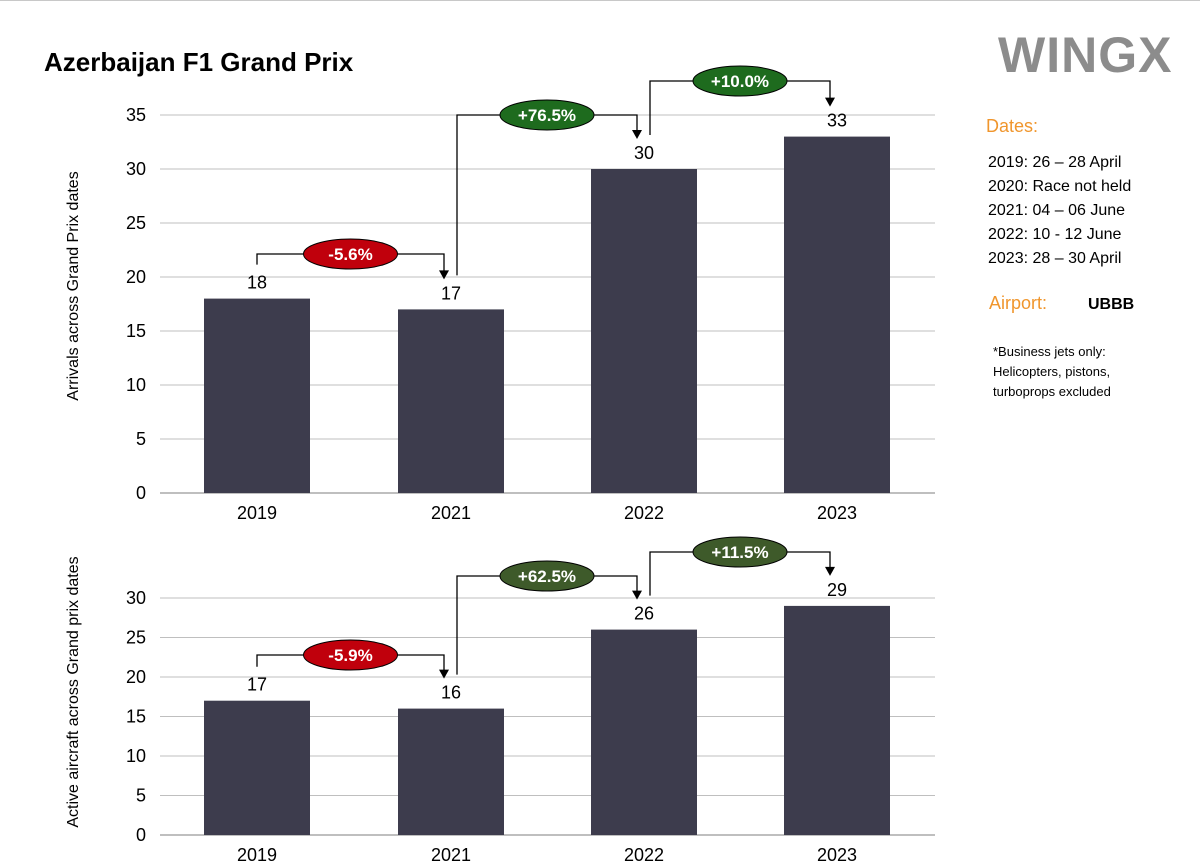 Image resolution: width=1200 pixels, height=864 pixels. I want to click on data-label: 33, so click(837, 121).